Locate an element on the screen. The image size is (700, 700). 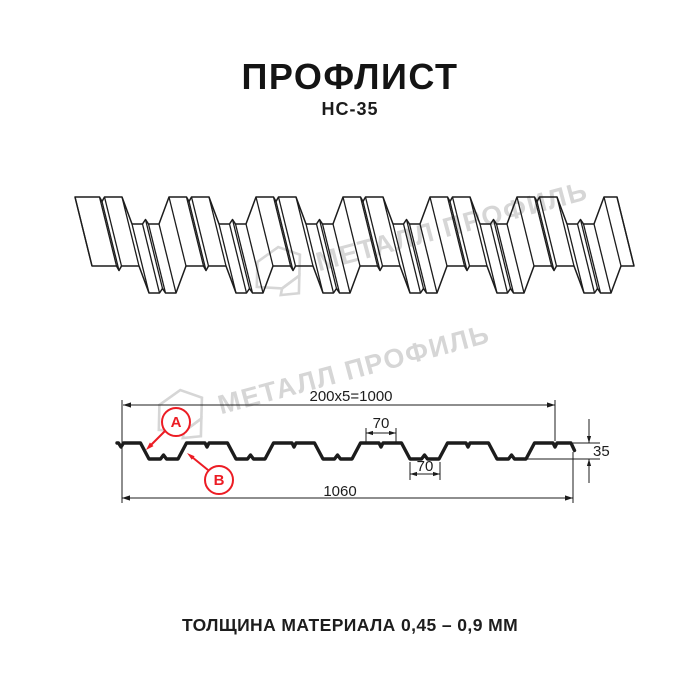
marker-arrows is located at coordinates (177, 450).